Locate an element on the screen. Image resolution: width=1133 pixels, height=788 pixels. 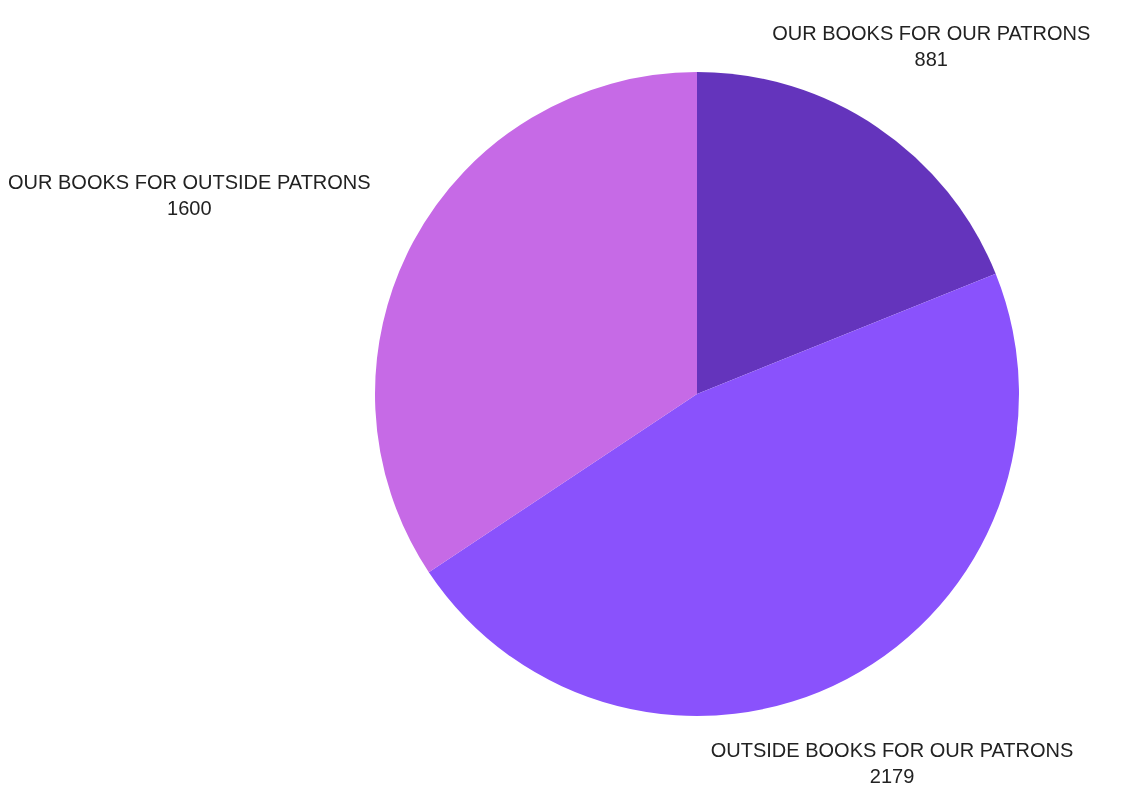
slice-label: OUTSIDE BOOKS FOR OUR PATRONS is located at coordinates (892, 749).